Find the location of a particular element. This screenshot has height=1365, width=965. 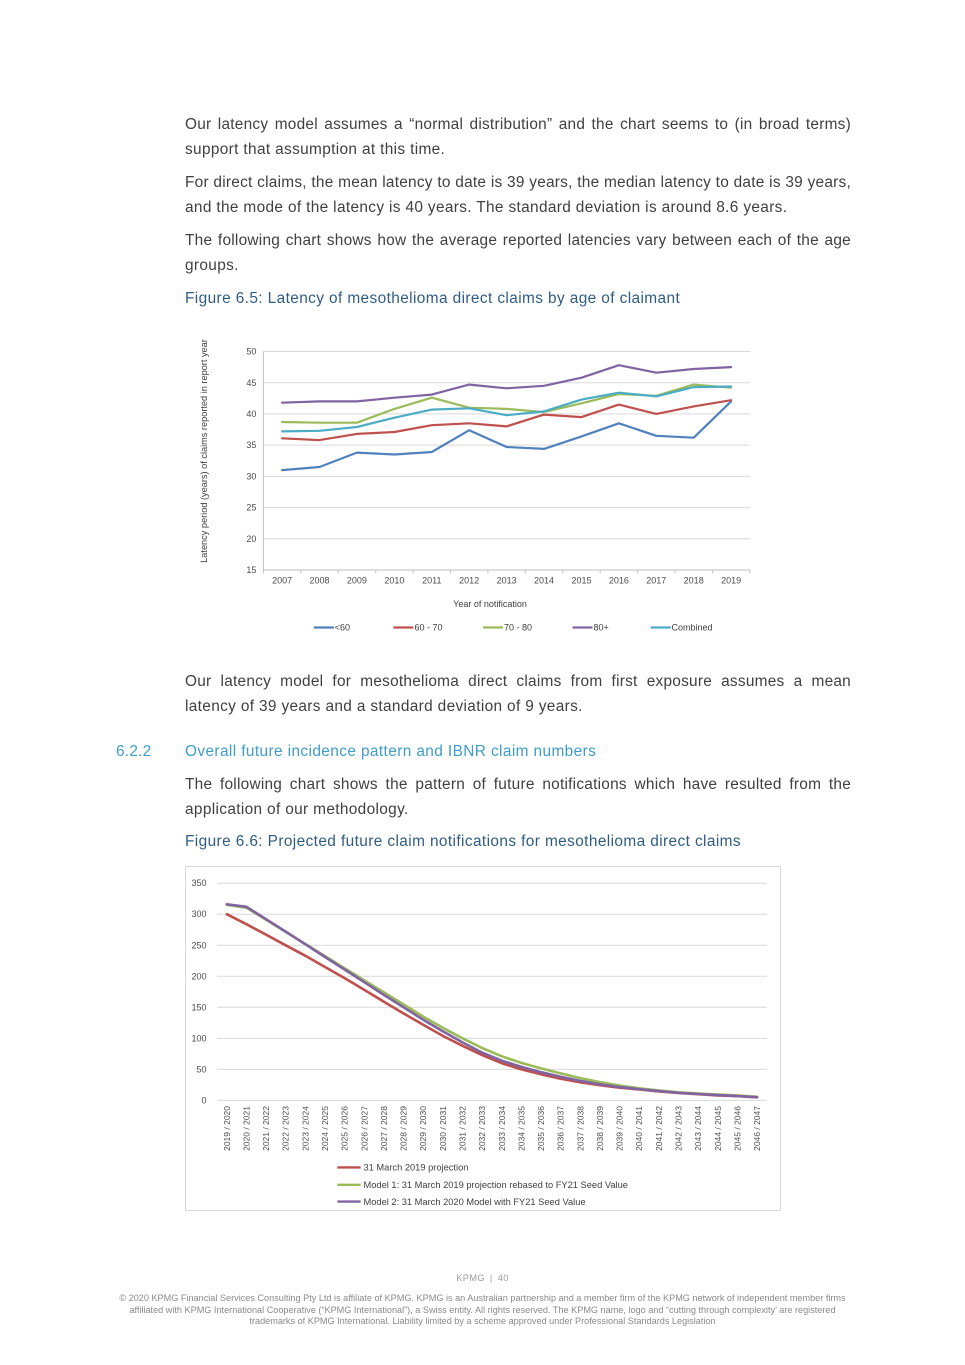

svg-text: 200 is located at coordinates (198, 976).